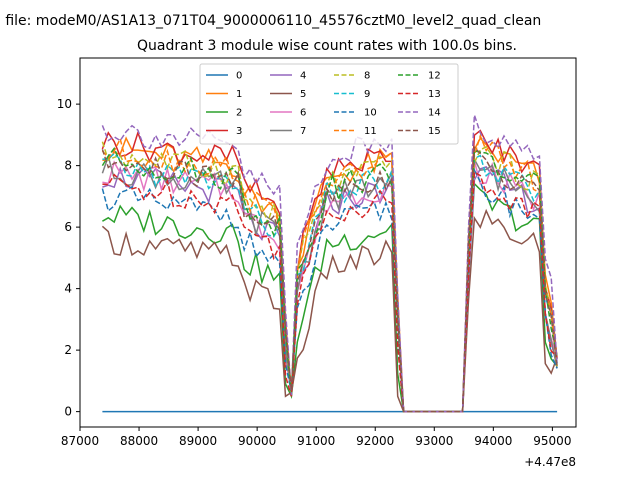 The image size is (640, 480). What do you see at coordinates (370, 131) in the screenshot?
I see `legend-label-11: 11` at bounding box center [370, 131].